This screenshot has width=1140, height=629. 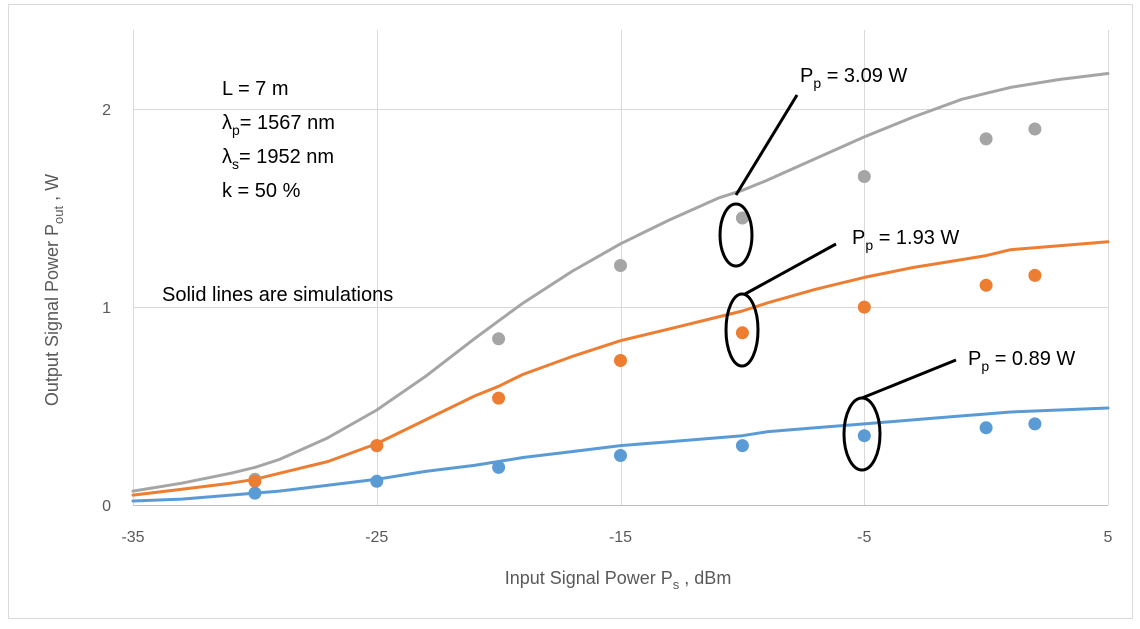 I want to click on callout-ellipse-high, so click(x=736, y=235).